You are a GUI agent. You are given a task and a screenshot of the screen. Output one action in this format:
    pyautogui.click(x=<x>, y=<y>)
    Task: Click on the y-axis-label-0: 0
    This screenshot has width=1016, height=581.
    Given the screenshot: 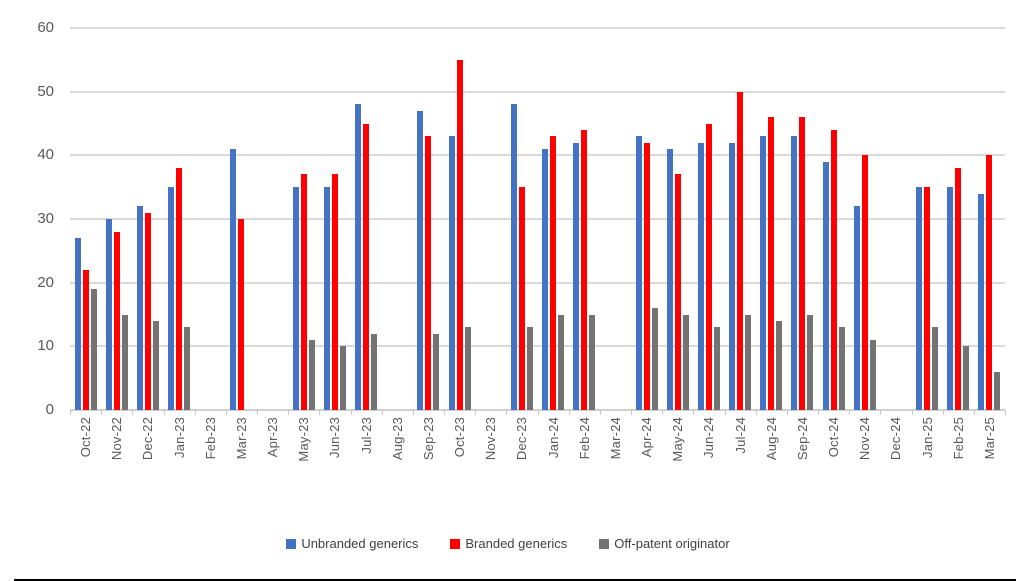 What is the action you would take?
    pyautogui.click(x=49, y=409)
    